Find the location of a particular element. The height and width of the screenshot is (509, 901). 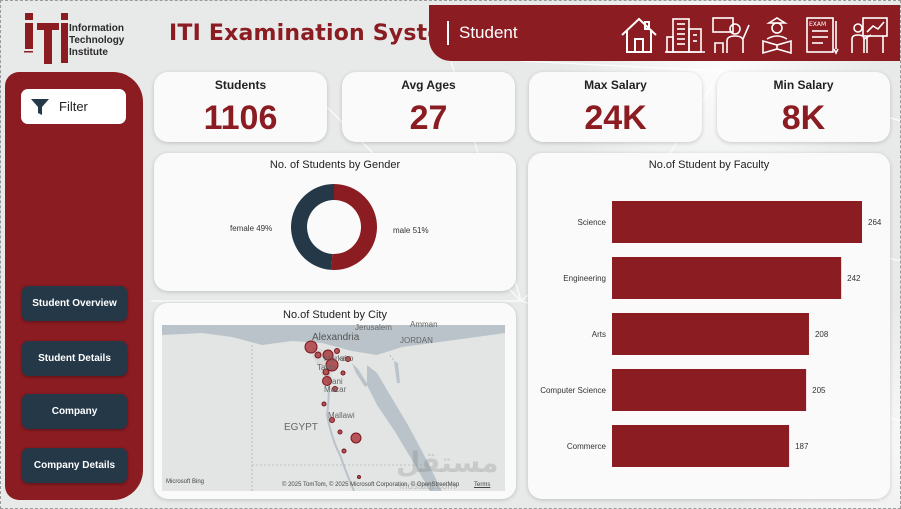

map-label-egypt: EGYPT is located at coordinates (301, 427).